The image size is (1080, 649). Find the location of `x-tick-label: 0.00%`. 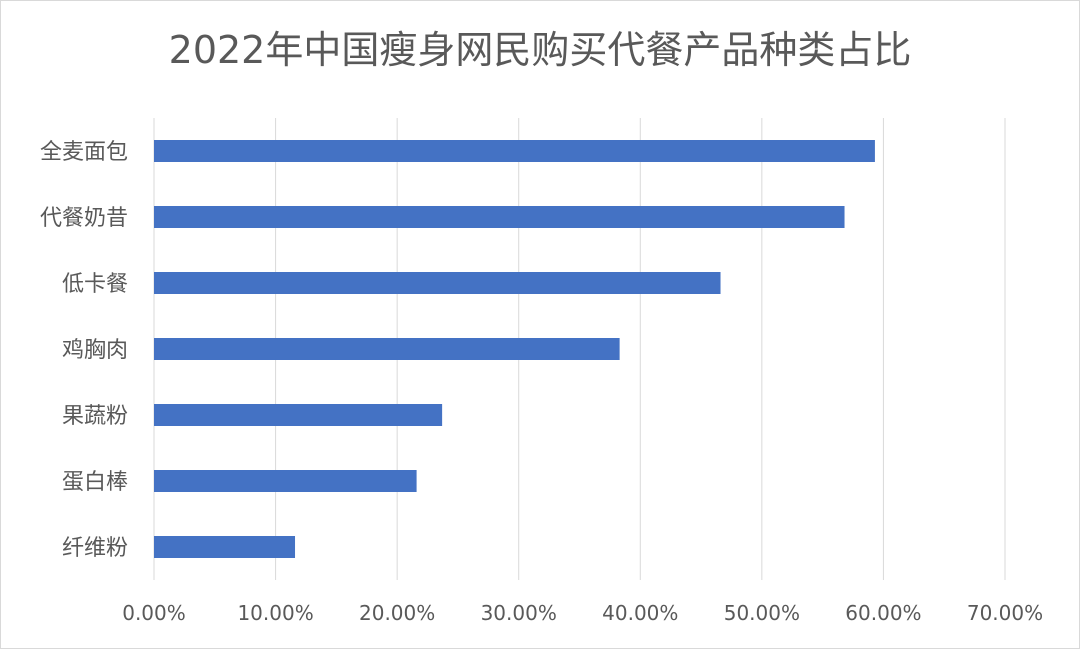

x-tick-label: 0.00% is located at coordinates (154, 613).